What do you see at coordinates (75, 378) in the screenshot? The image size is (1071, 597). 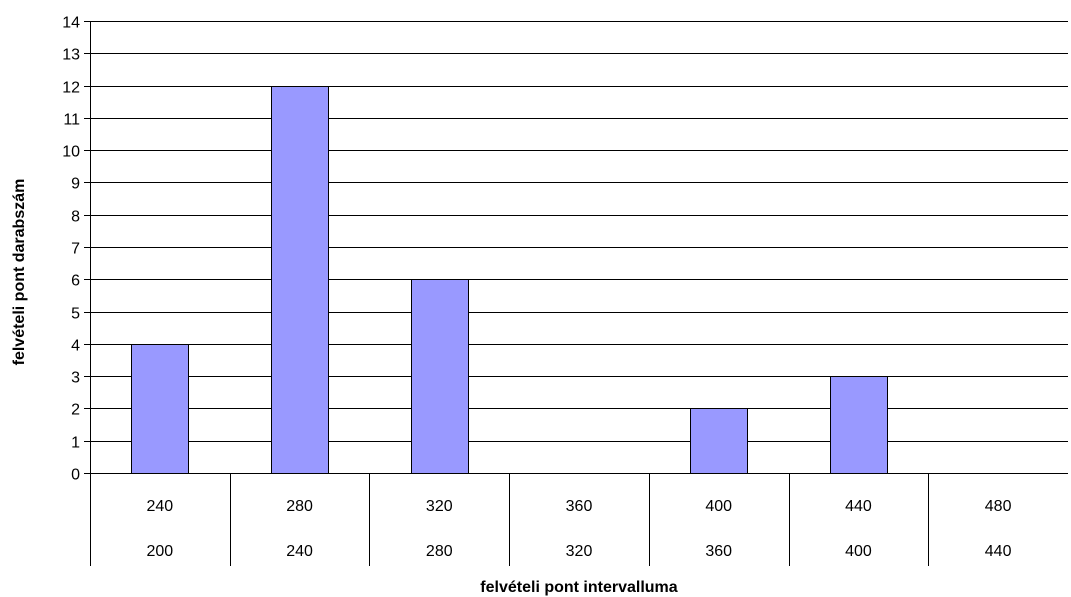 I see `y-tick-label: 3` at bounding box center [75, 378].